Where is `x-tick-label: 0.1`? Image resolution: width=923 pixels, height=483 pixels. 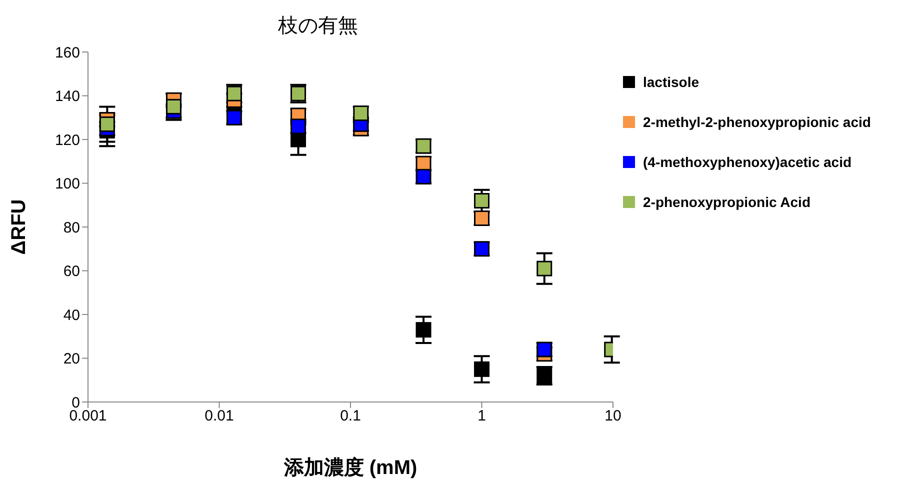 x-tick-label: 0.1 is located at coordinates (350, 416).